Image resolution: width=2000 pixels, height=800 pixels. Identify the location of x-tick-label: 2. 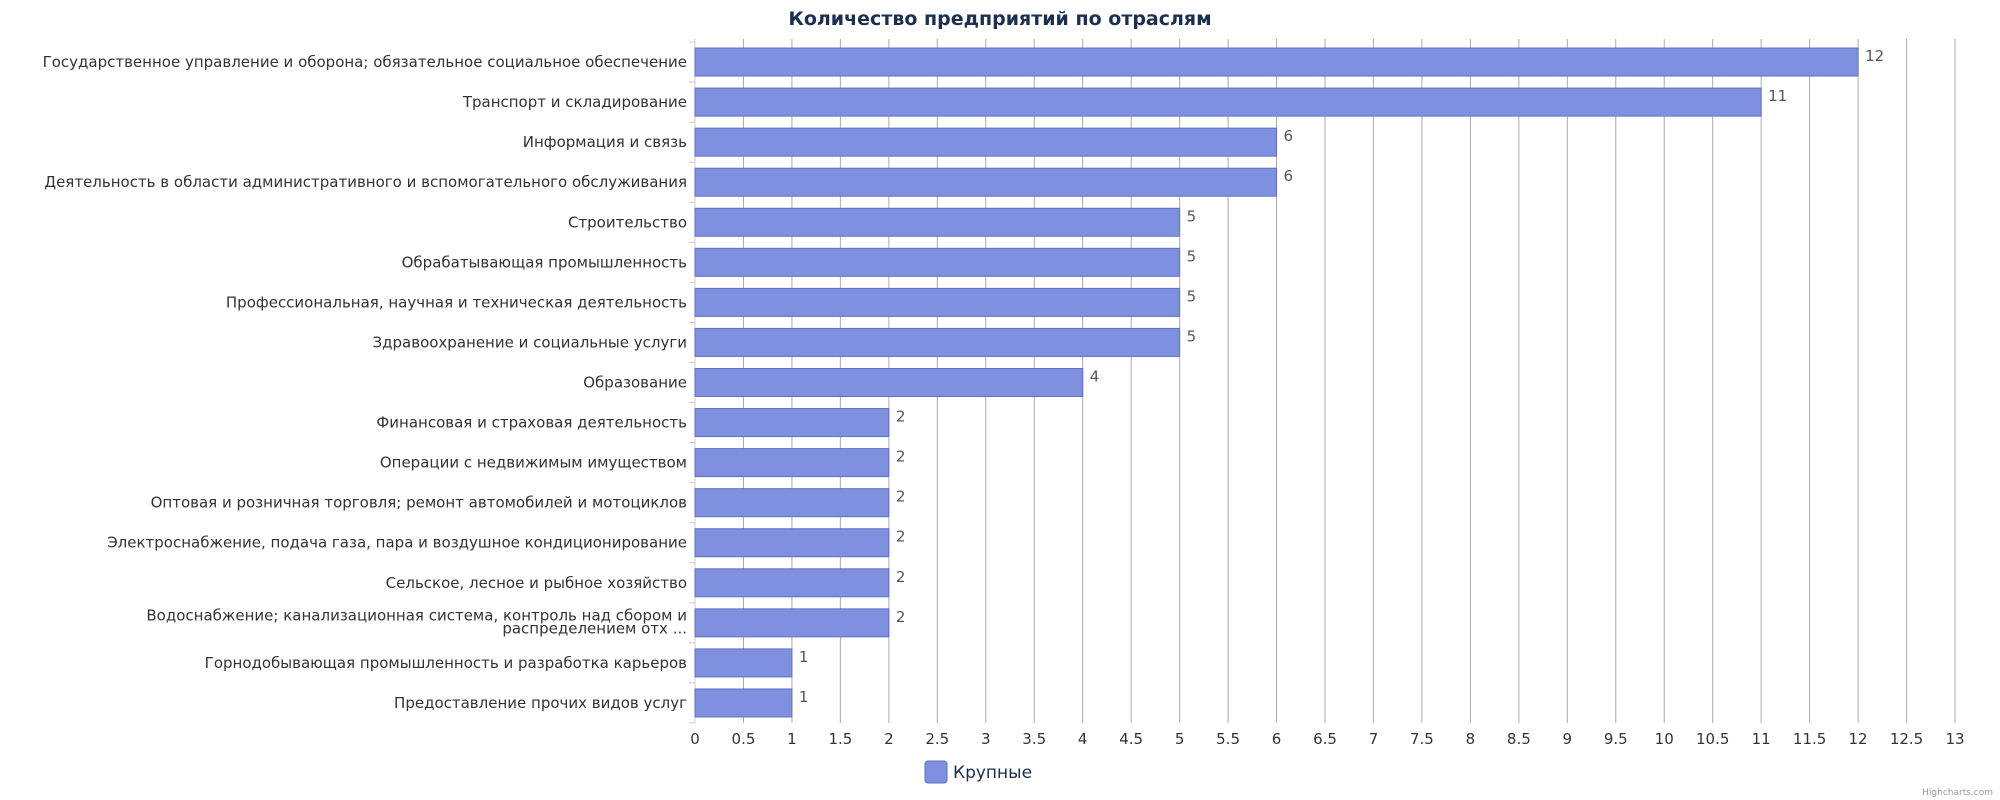
(889, 739).